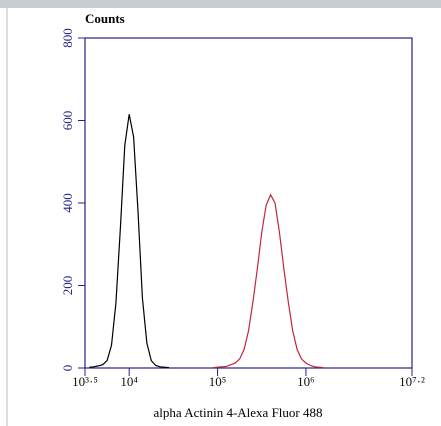 Image resolution: width=441 pixels, height=426 pixels. I want to click on y-tick-label: 0, so click(67, 368).